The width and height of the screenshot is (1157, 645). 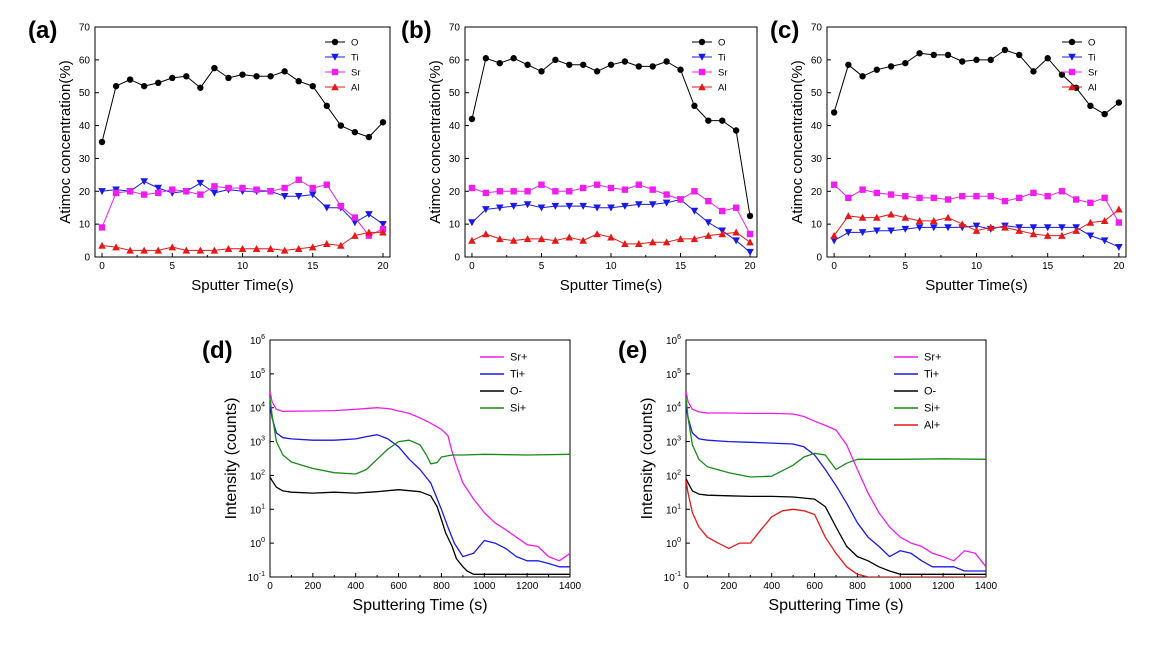 I want to click on y-tick-label: 60, so click(x=817, y=60).